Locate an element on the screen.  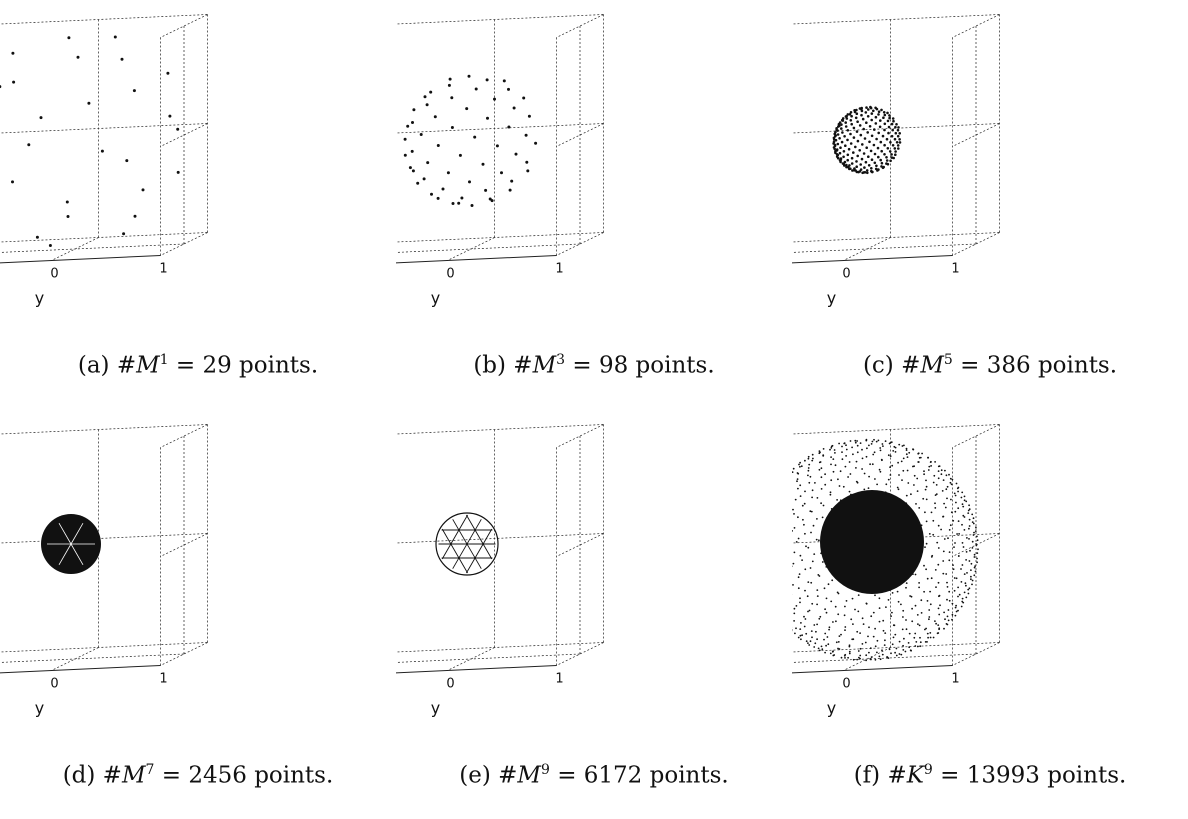
y-tick-label: 1 is located at coordinates (163, 269).